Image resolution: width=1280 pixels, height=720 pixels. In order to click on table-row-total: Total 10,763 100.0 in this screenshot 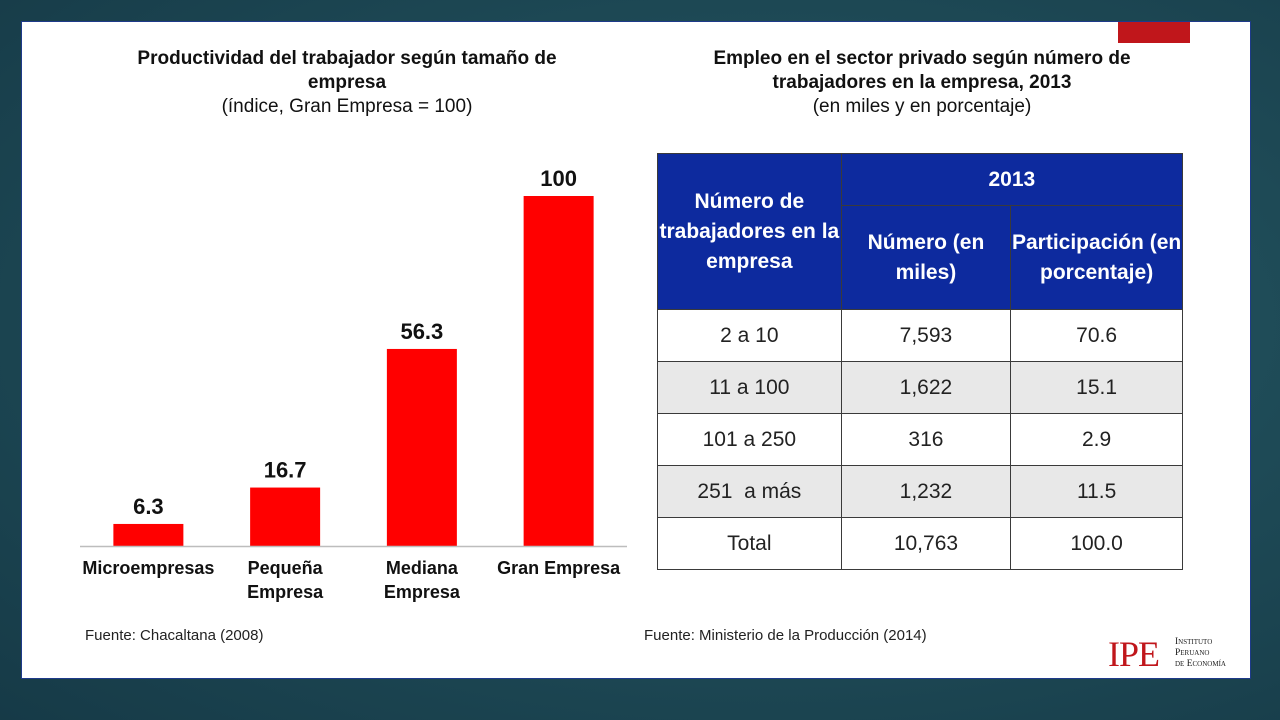, I will do `click(920, 543)`.